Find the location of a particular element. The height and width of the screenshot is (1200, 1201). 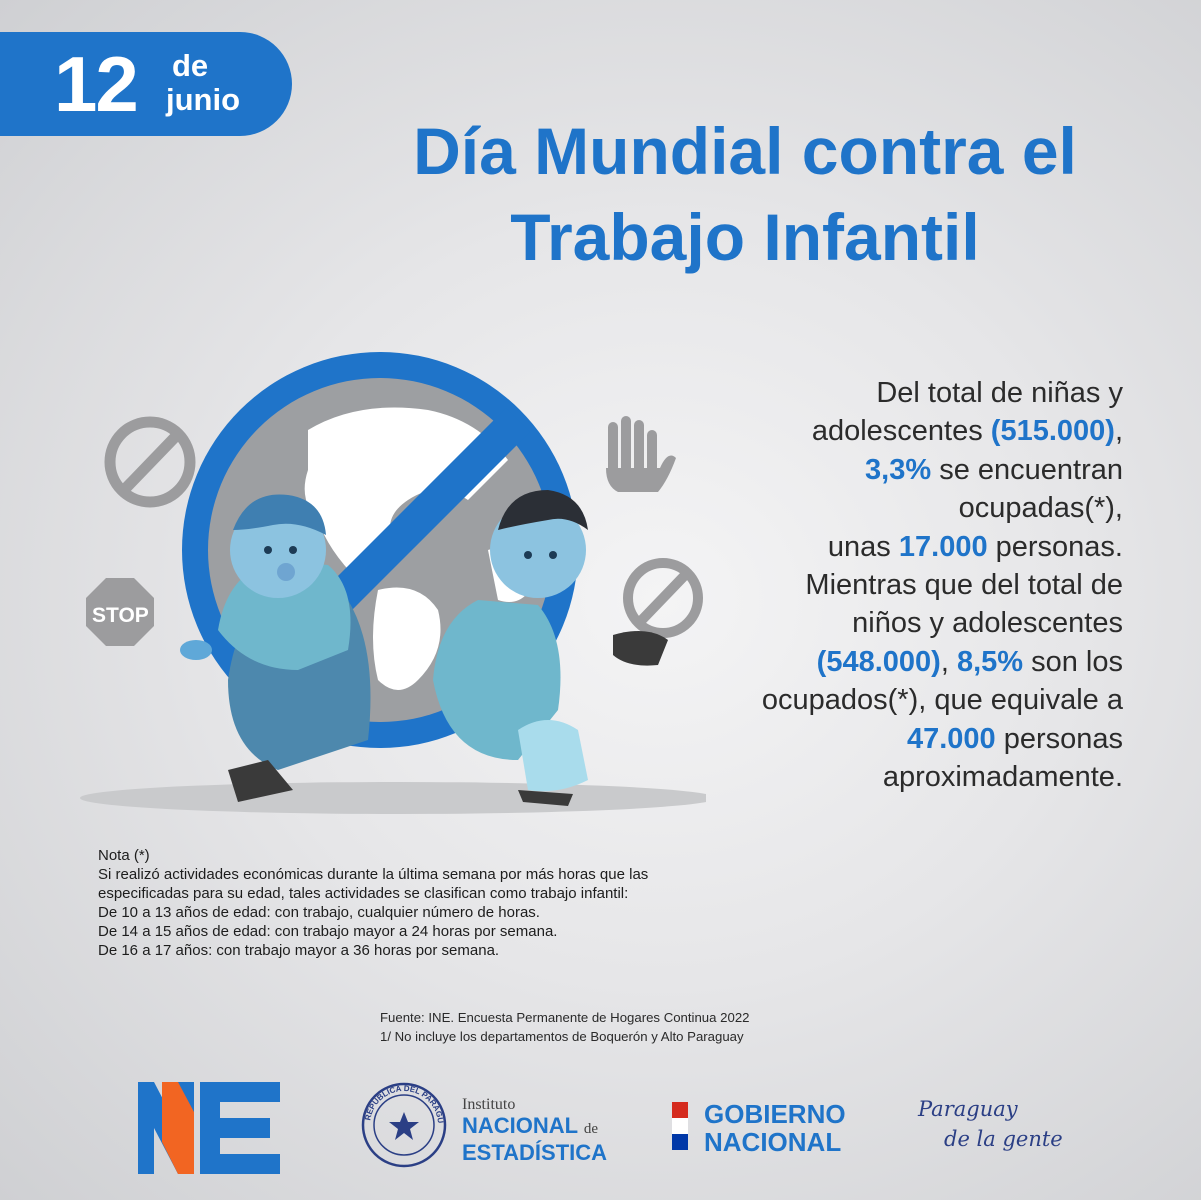

ine-institution-name: Instituto NACIONAL de ESTADÍSTICA is located at coordinates (535, 1130).